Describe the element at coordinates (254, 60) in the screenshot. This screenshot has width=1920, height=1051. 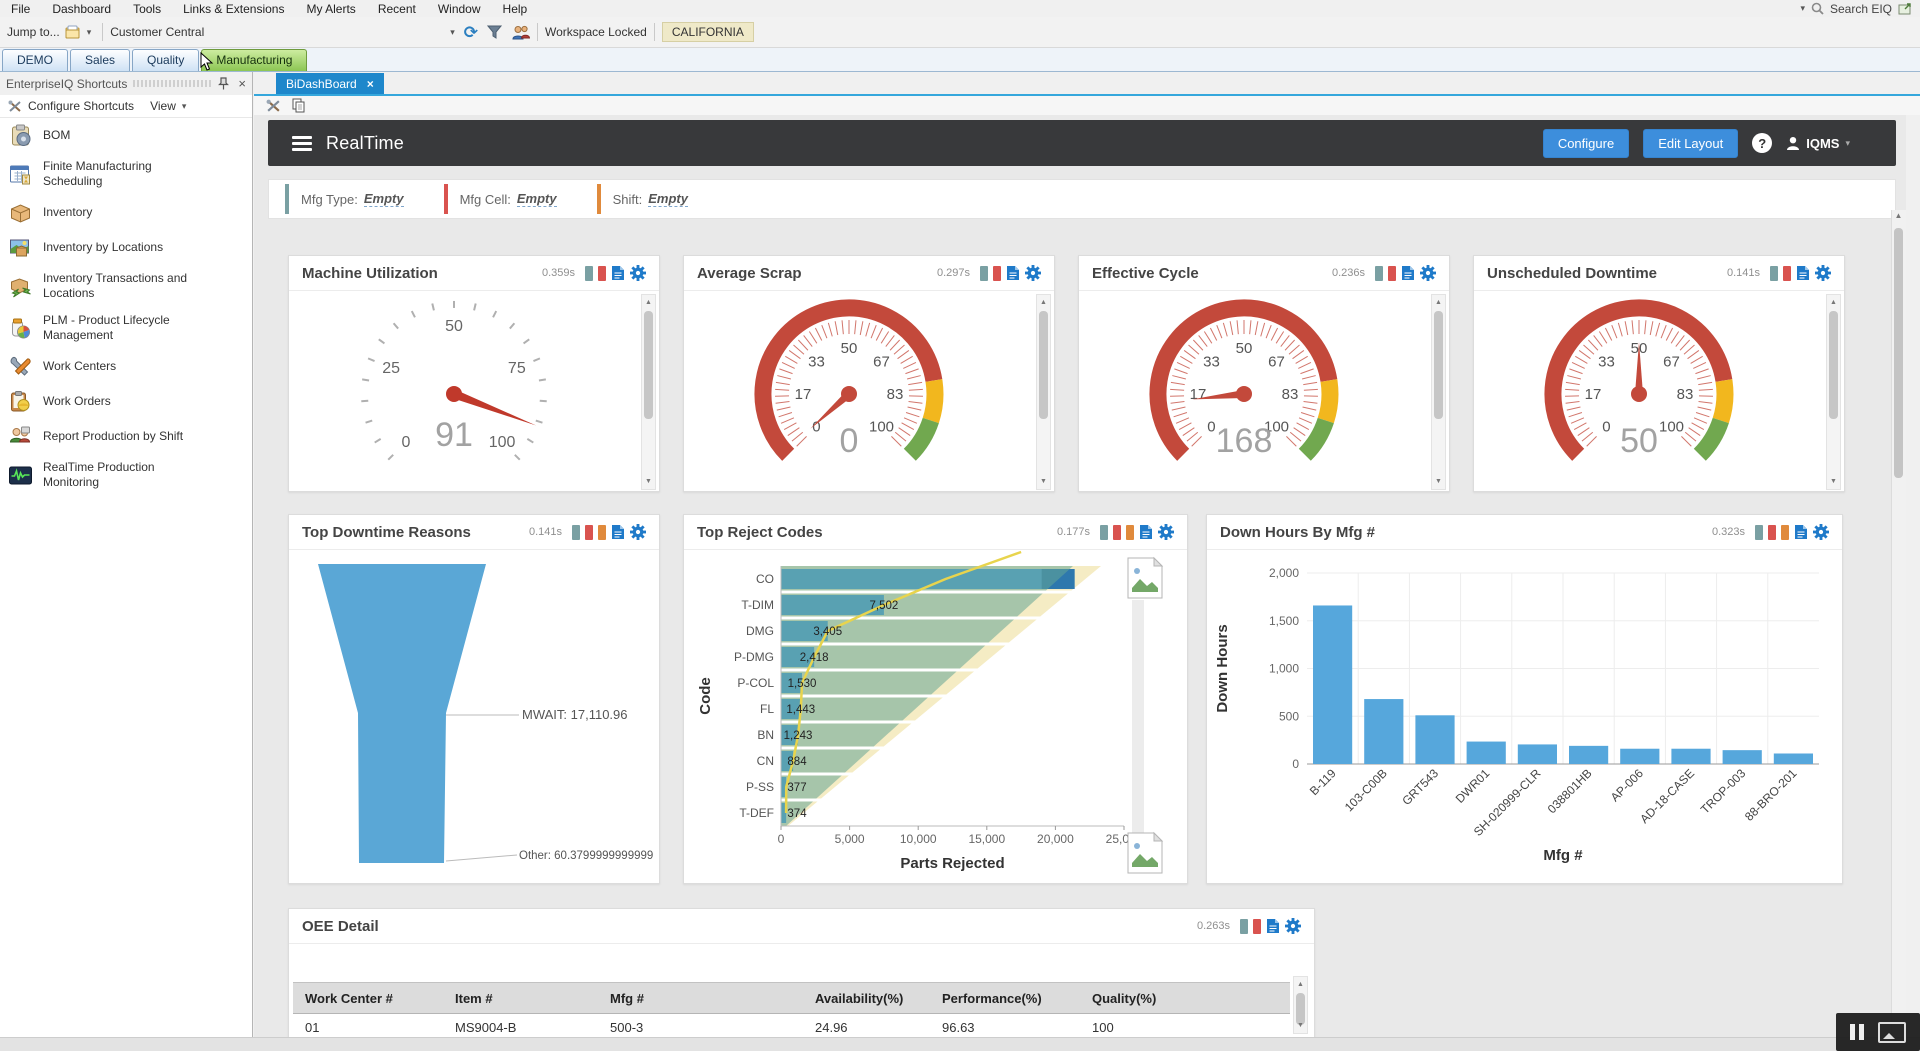
I see `workspace-tab-manufacturing: Manufacturing` at that location.